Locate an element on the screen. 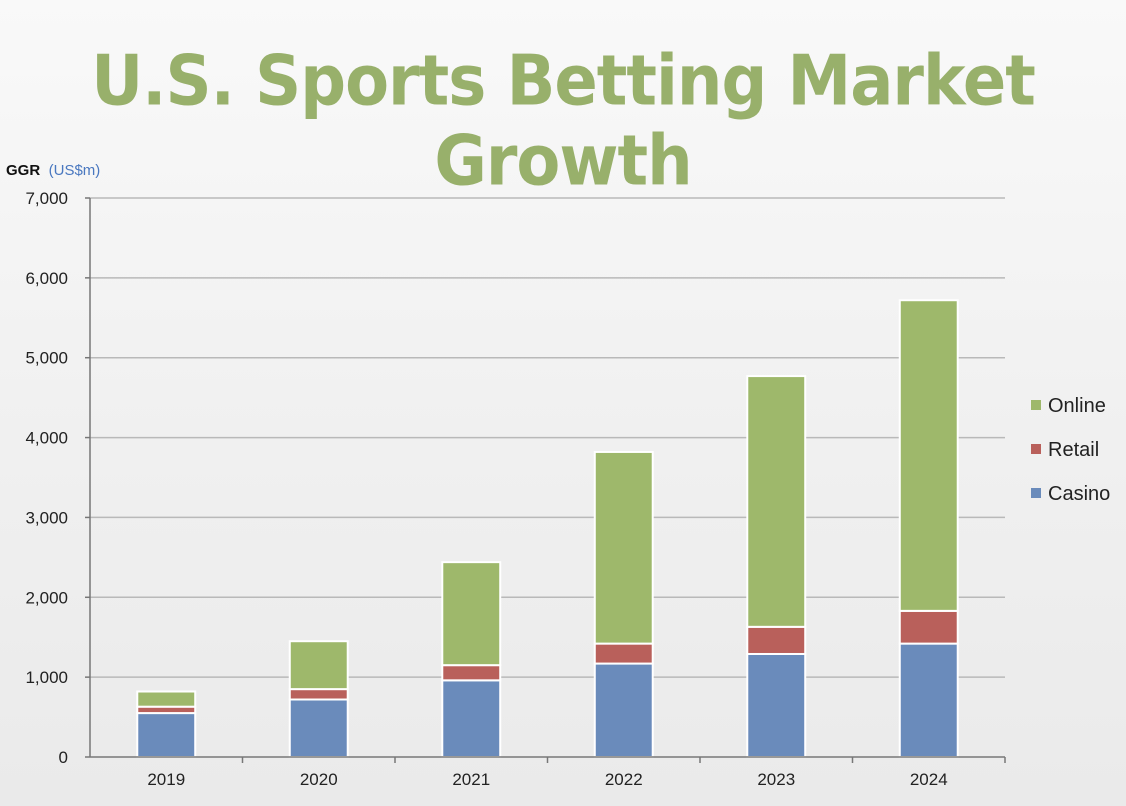 The image size is (1126, 806). x-tick-label: 2020 is located at coordinates (319, 779).